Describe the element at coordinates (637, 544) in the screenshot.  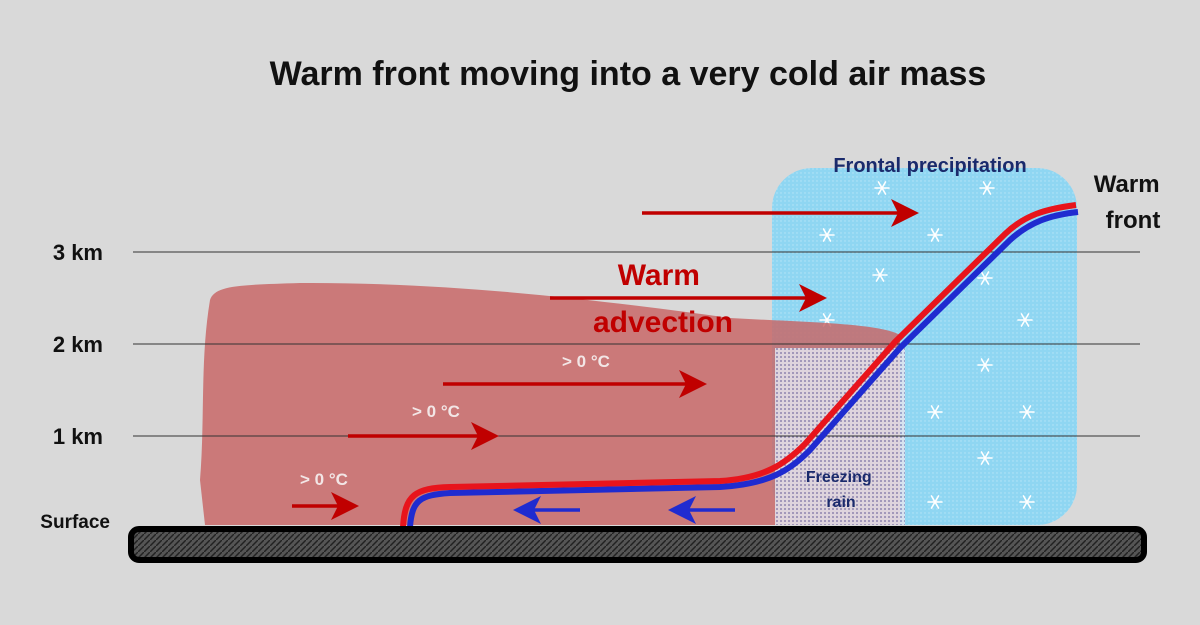
I see `ground` at that location.